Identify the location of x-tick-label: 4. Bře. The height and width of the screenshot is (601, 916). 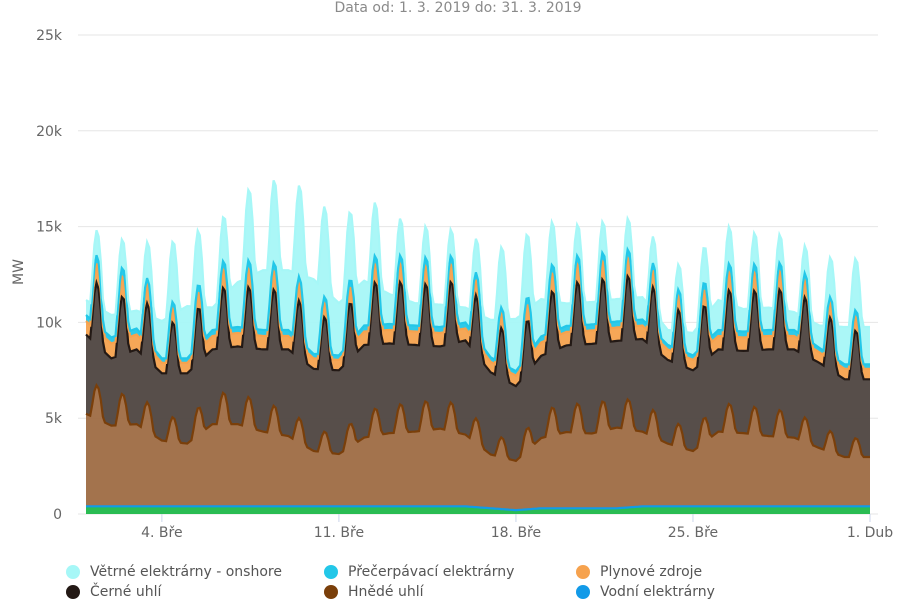
(161, 533).